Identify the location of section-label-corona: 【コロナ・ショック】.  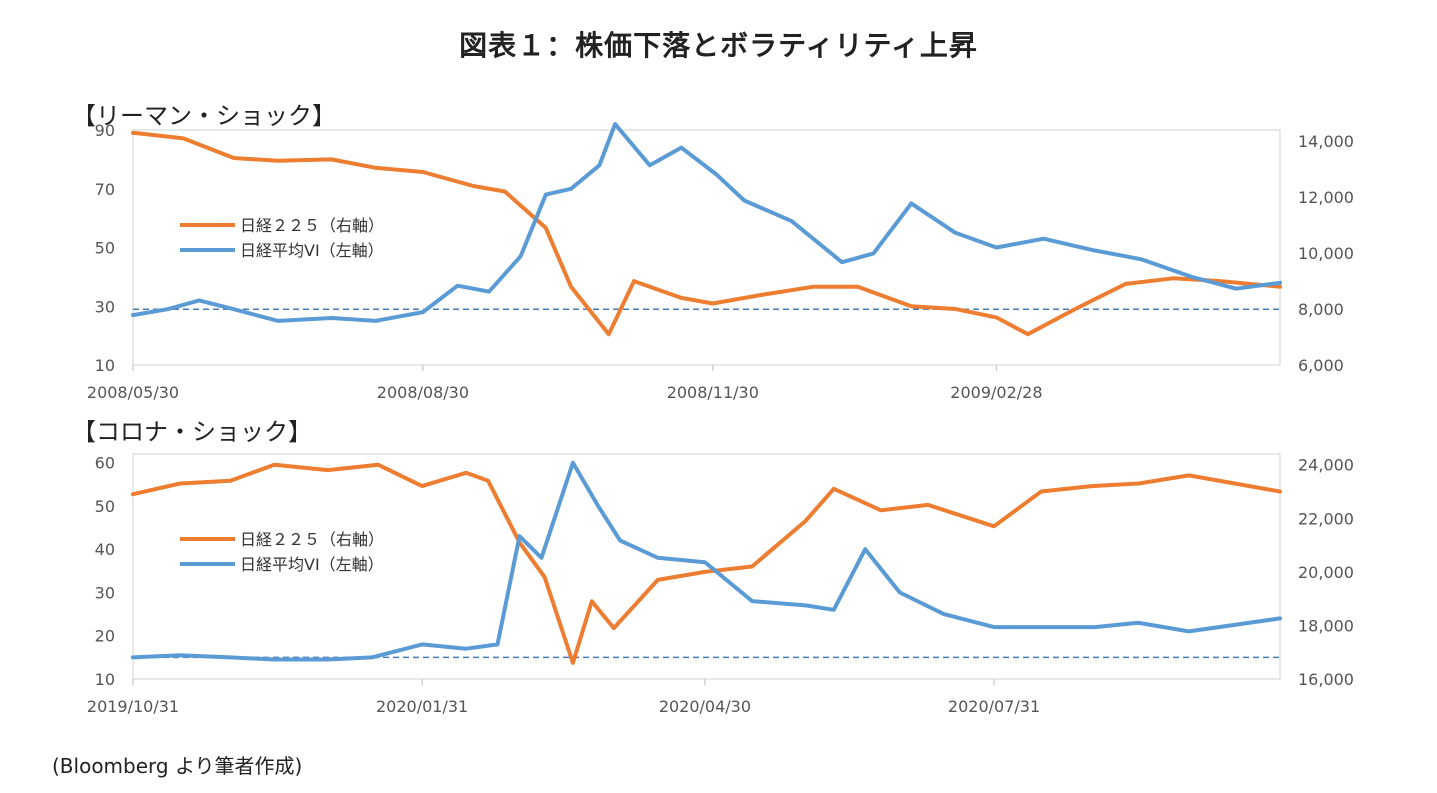
(192, 432).